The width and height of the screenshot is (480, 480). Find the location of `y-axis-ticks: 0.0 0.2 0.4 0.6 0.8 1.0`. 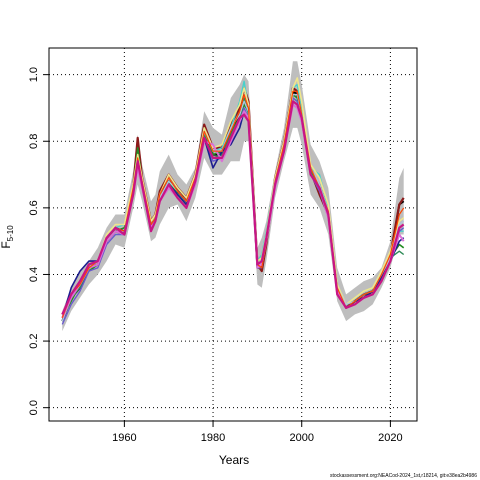

y-axis-ticks: 0.0 0.2 0.4 0.6 0.8 1.0 is located at coordinates (38, 241).